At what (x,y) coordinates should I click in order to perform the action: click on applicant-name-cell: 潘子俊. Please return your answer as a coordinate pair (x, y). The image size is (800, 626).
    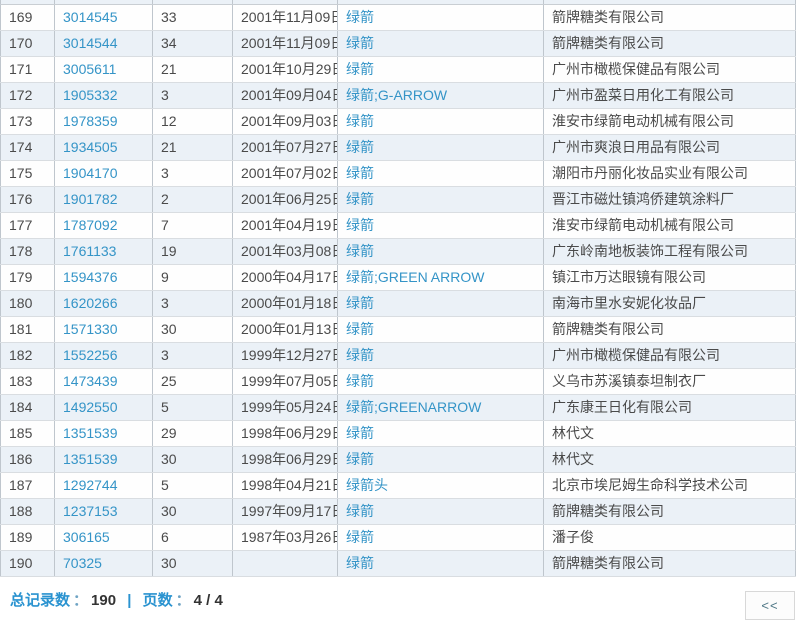
    Looking at the image, I should click on (669, 537).